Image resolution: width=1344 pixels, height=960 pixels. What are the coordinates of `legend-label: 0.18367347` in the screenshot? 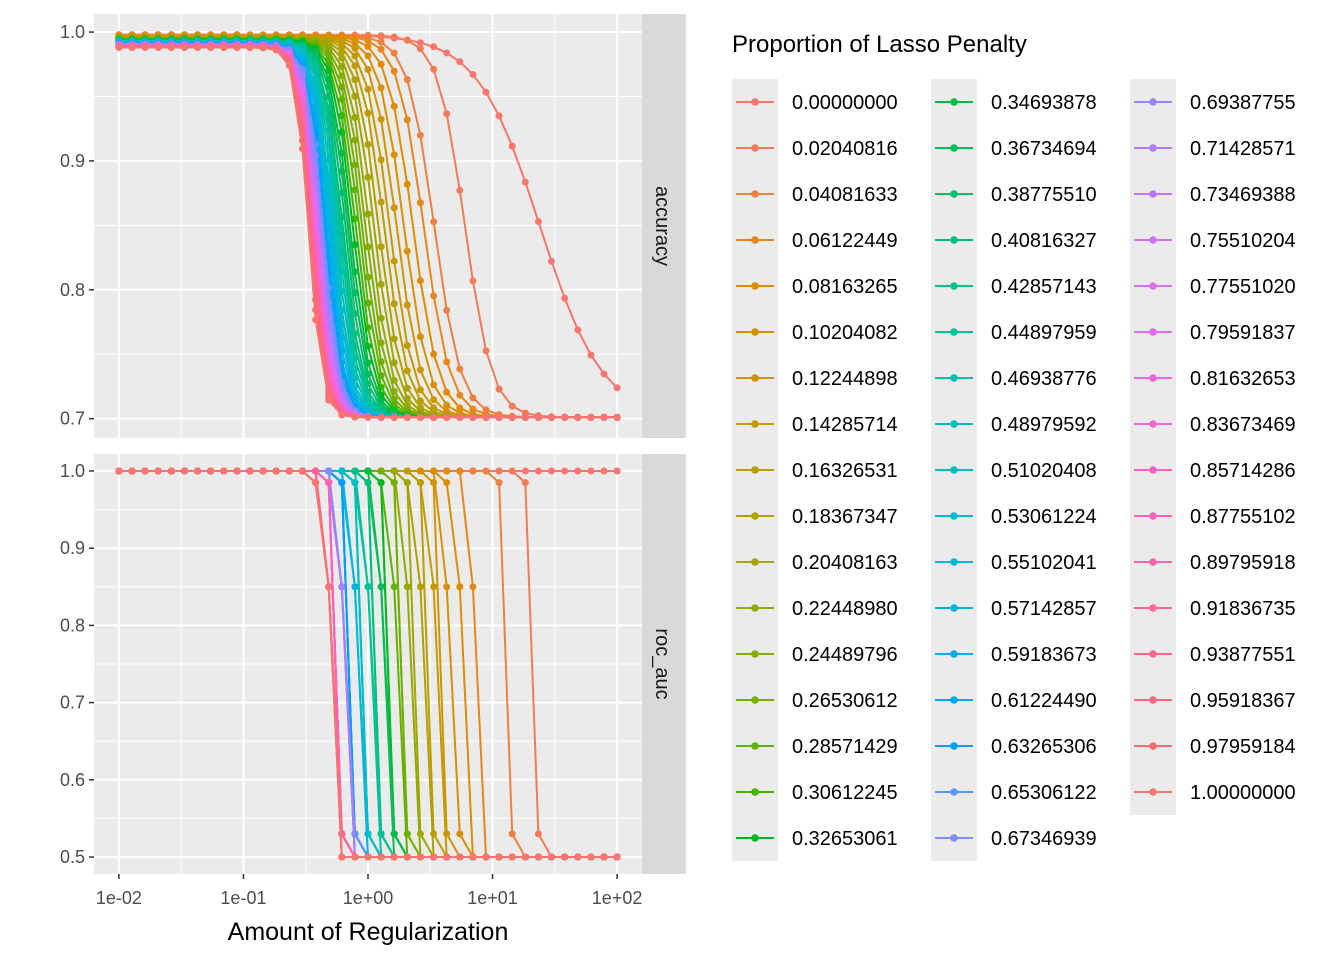 It's located at (845, 517).